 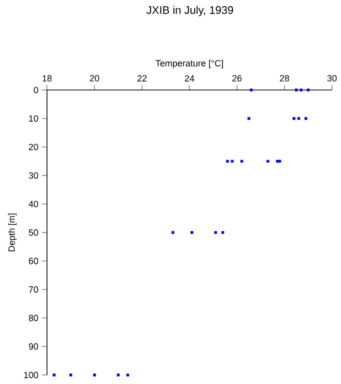 I want to click on y-tick-label: 100, so click(x=31, y=375).